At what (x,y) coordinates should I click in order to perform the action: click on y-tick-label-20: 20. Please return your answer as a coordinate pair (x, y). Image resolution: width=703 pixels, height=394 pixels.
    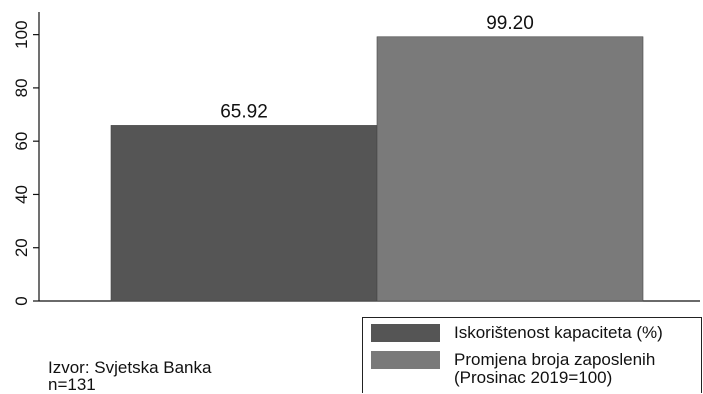
    Looking at the image, I should click on (21, 247).